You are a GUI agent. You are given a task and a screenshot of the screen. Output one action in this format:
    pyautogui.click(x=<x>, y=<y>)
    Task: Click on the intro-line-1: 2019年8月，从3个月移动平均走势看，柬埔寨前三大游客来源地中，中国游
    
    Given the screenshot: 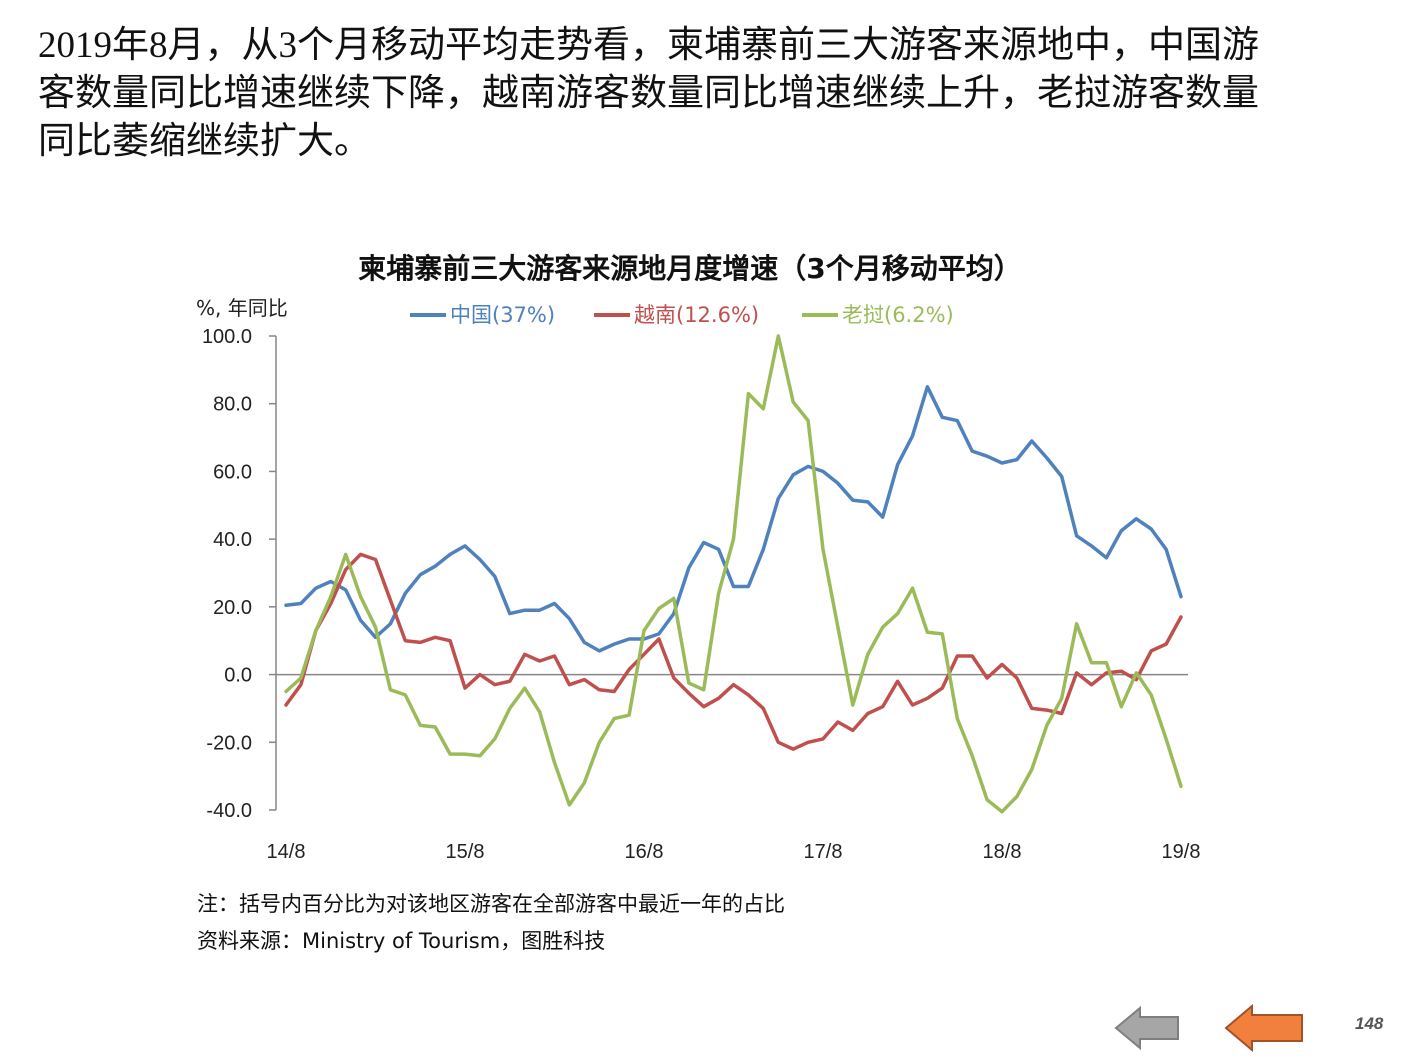 What is the action you would take?
    pyautogui.click(x=648, y=45)
    